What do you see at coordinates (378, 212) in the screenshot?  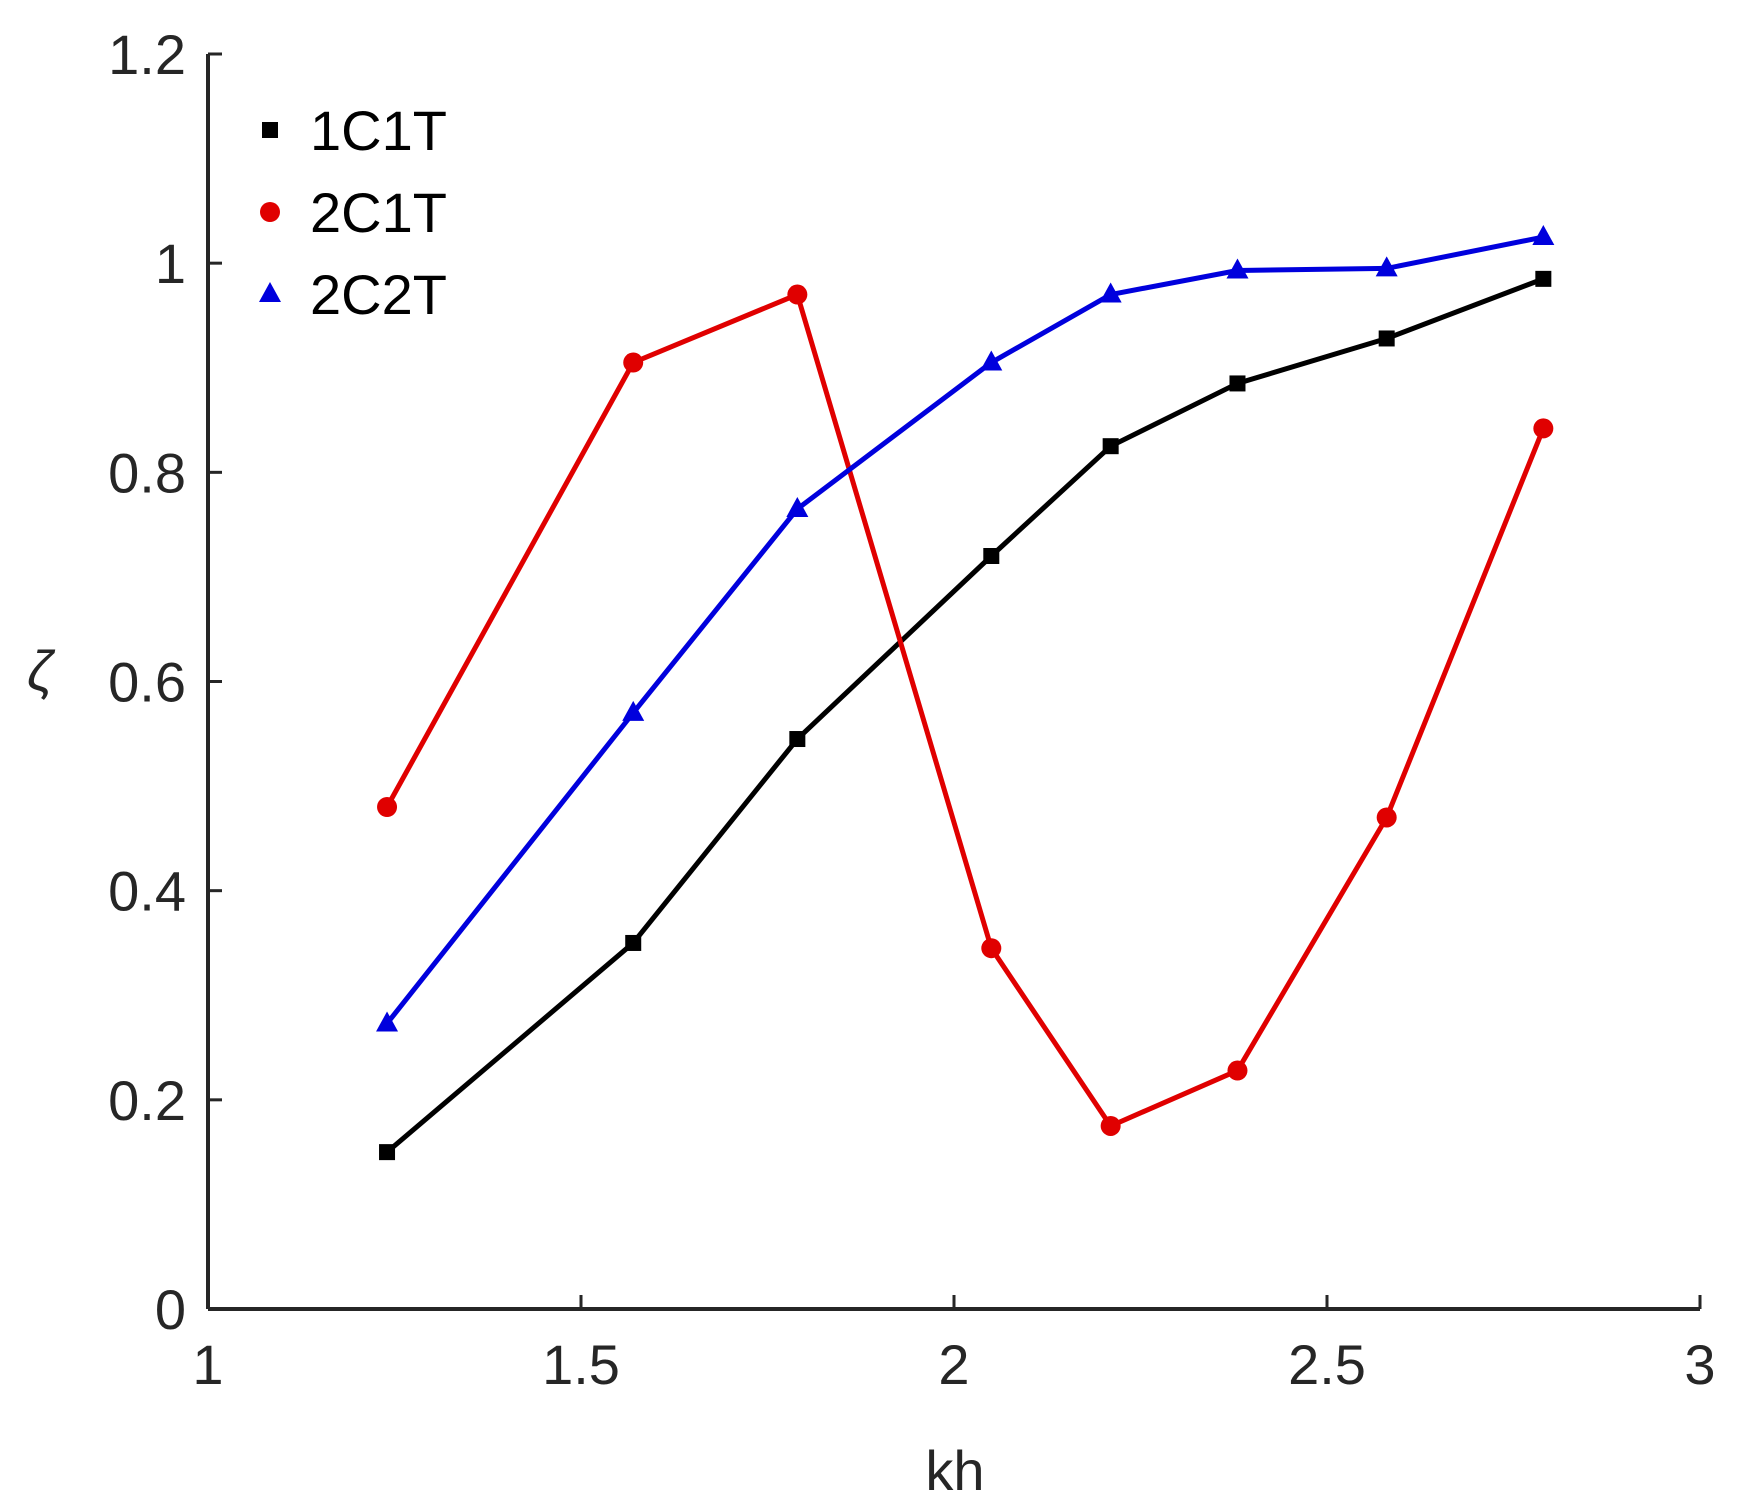 I see `legend-label-2C1T: 2C1T` at bounding box center [378, 212].